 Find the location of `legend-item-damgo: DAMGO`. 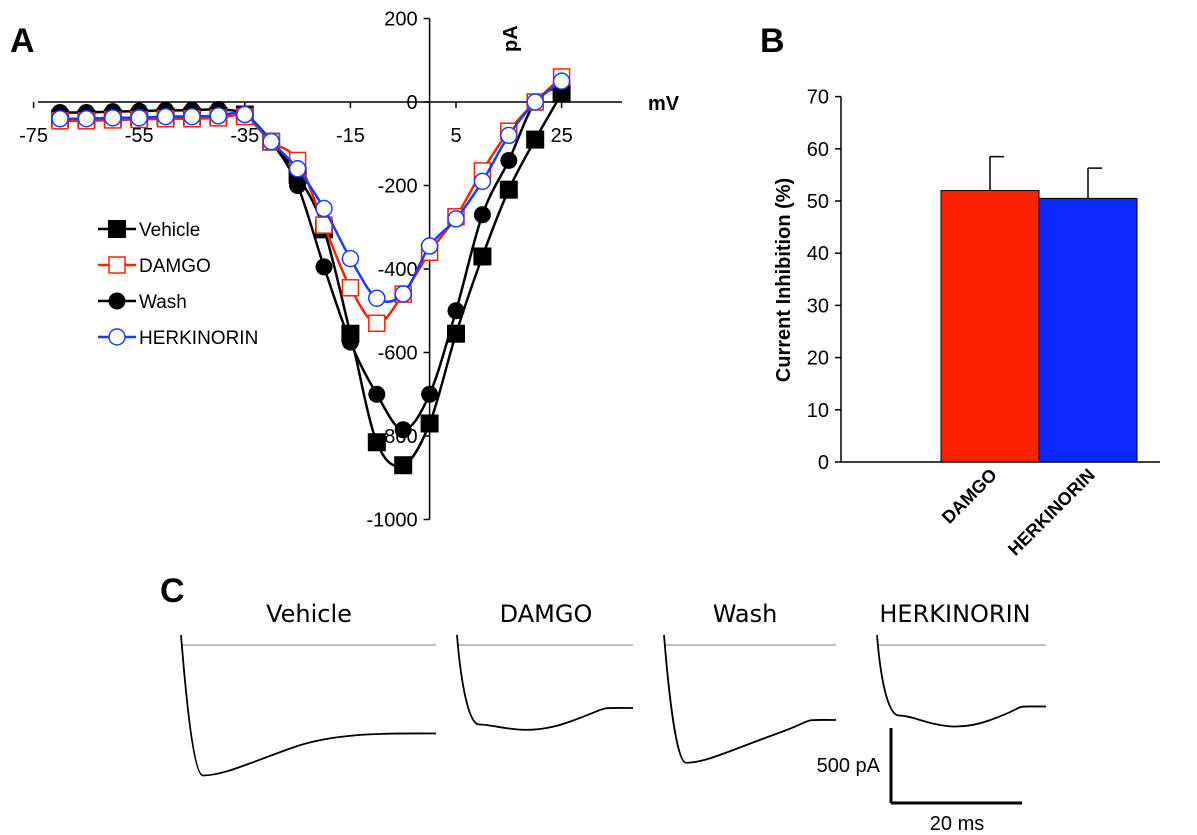

legend-item-damgo: DAMGO is located at coordinates (154, 266).